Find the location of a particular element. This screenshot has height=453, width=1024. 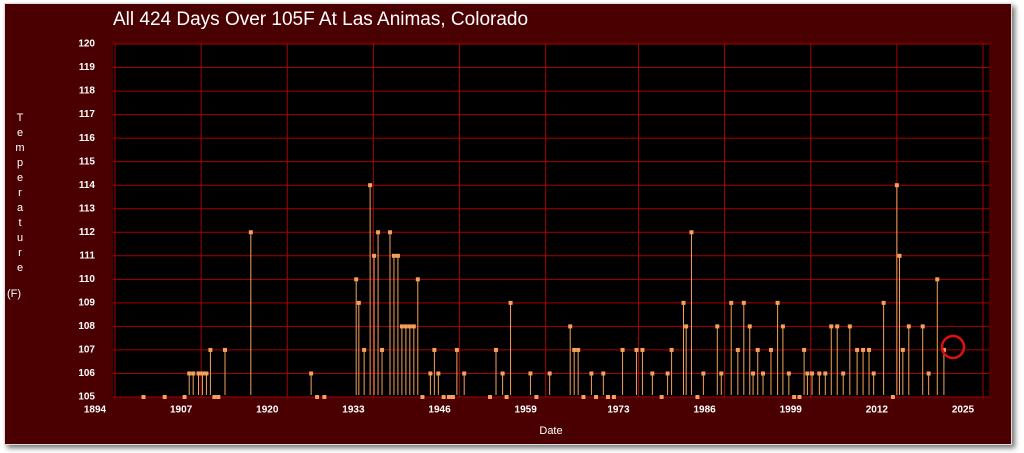

y-tick-label: 114 is located at coordinates (87, 185).